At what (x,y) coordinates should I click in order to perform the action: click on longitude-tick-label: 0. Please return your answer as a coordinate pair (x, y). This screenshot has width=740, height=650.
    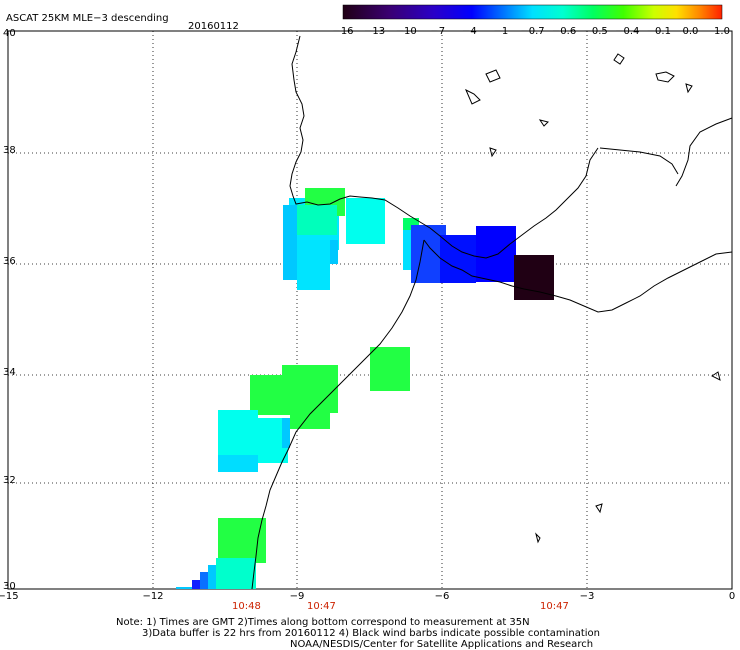
    Looking at the image, I should click on (732, 596).